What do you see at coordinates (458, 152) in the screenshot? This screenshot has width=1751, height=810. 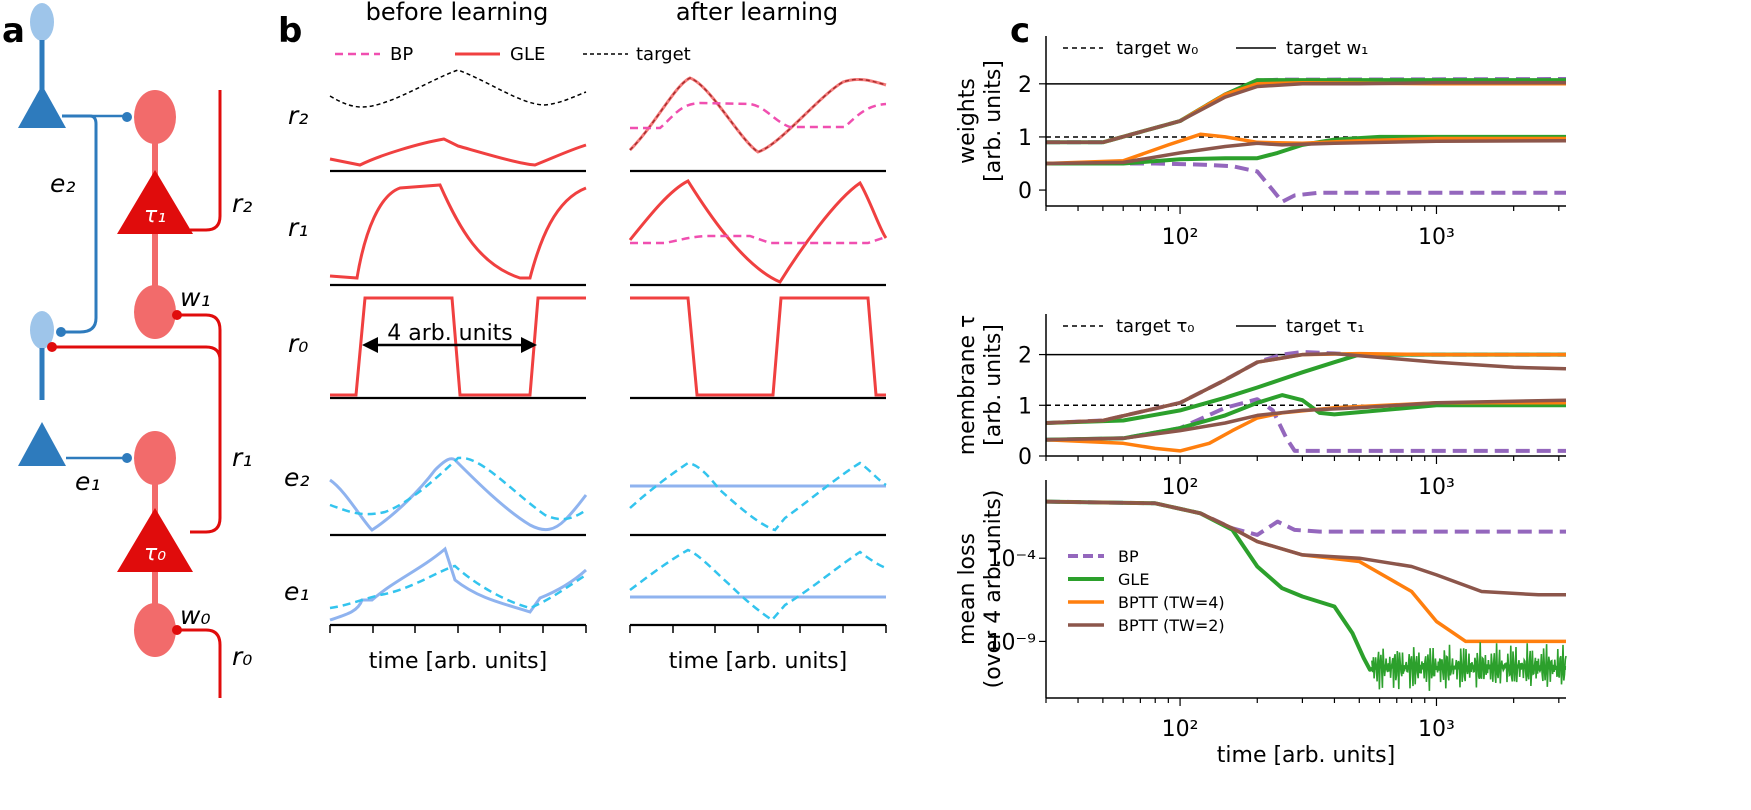 I see `trace-r2-before-gle` at bounding box center [458, 152].